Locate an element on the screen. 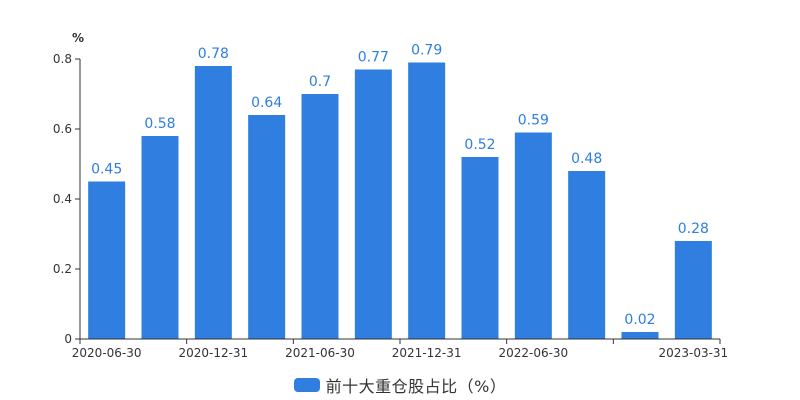 The height and width of the screenshot is (400, 800). bar-value-label: 0.28 is located at coordinates (693, 229).